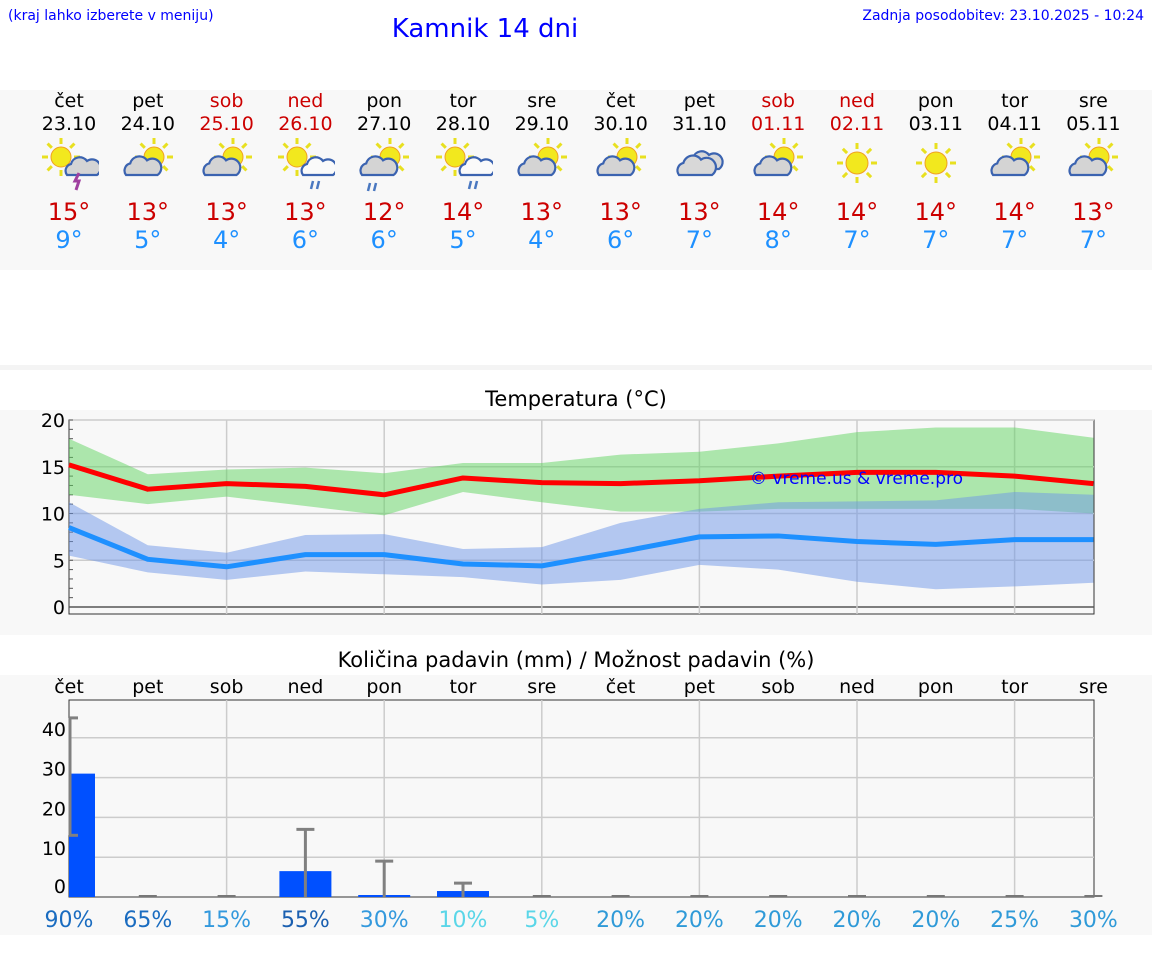  I want to click on min-temp: 5°, so click(463, 240).